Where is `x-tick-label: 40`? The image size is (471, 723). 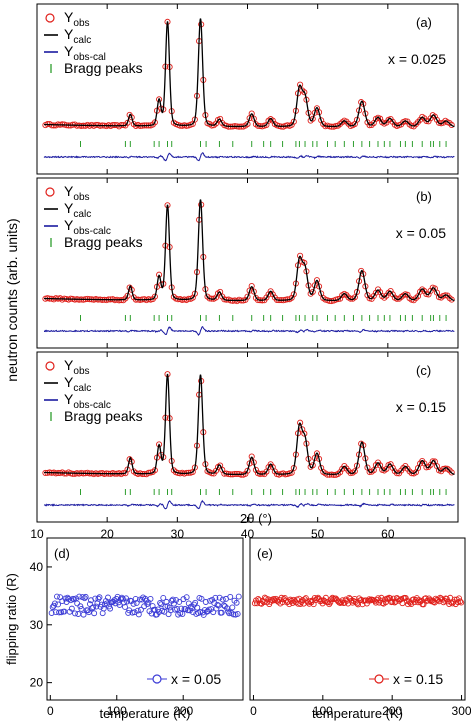 x-tick-label: 40 is located at coordinates (248, 534).